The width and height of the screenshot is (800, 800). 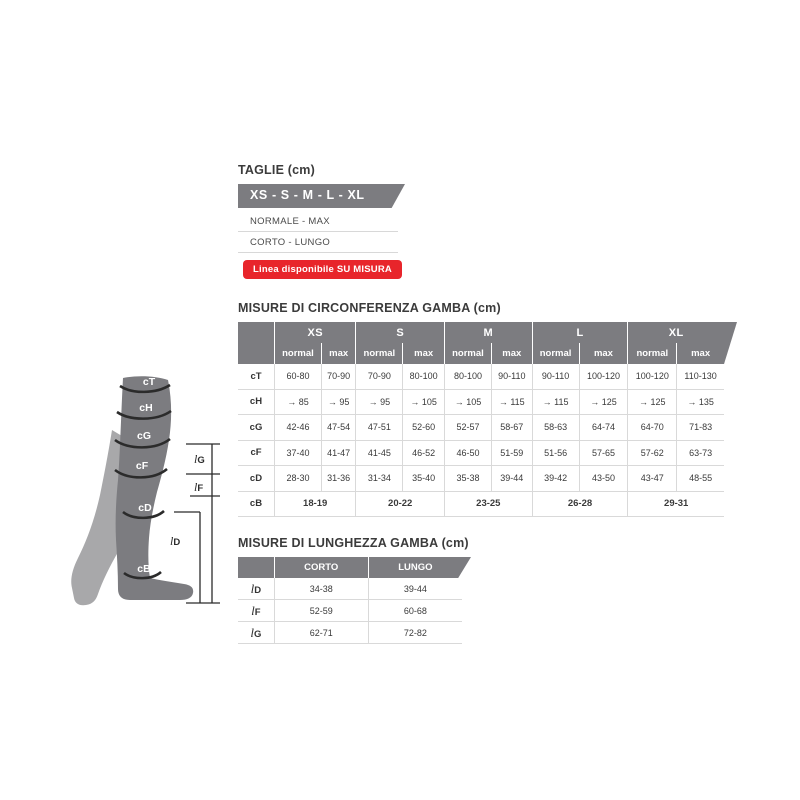 I want to click on cell-ct-xl-max: 110-130, so click(x=700, y=377).